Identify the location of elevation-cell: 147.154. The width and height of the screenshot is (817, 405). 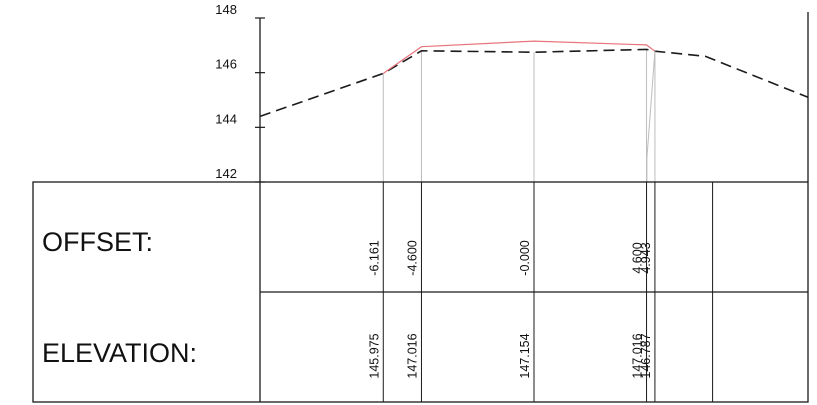
(525, 355).